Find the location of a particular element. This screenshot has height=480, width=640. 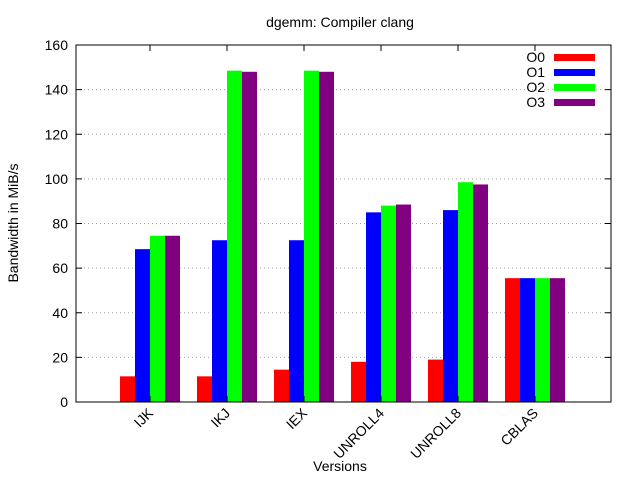

bar-o1-unroll8 is located at coordinates (450, 306).